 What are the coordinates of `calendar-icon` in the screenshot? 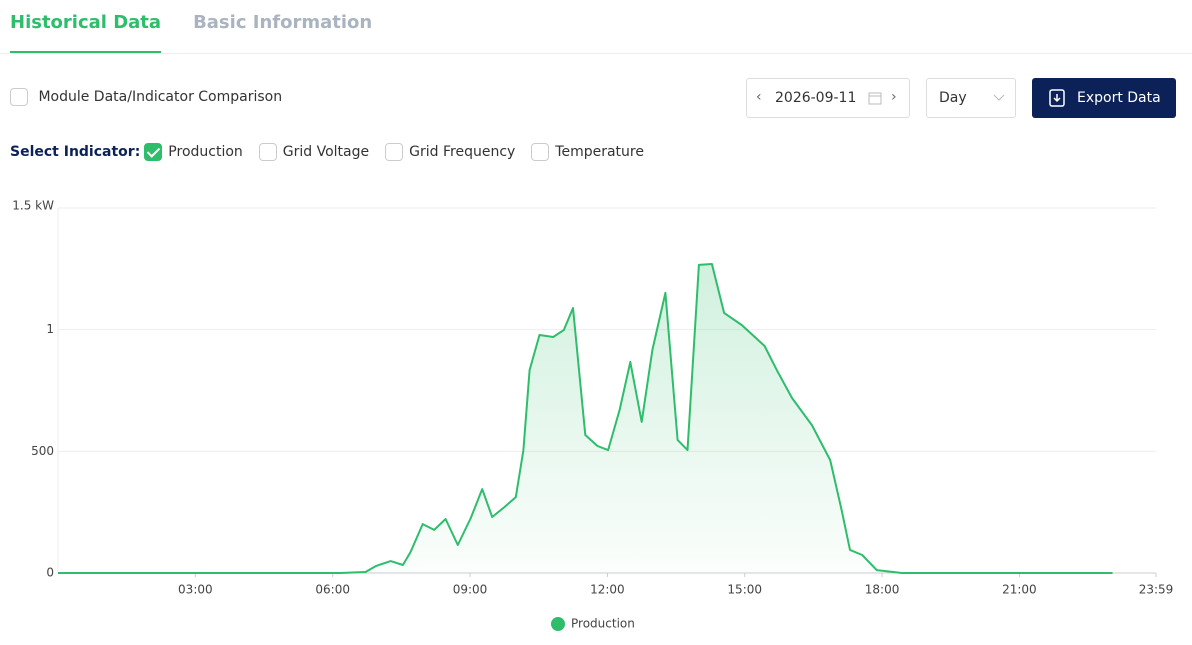 It's located at (875, 98).